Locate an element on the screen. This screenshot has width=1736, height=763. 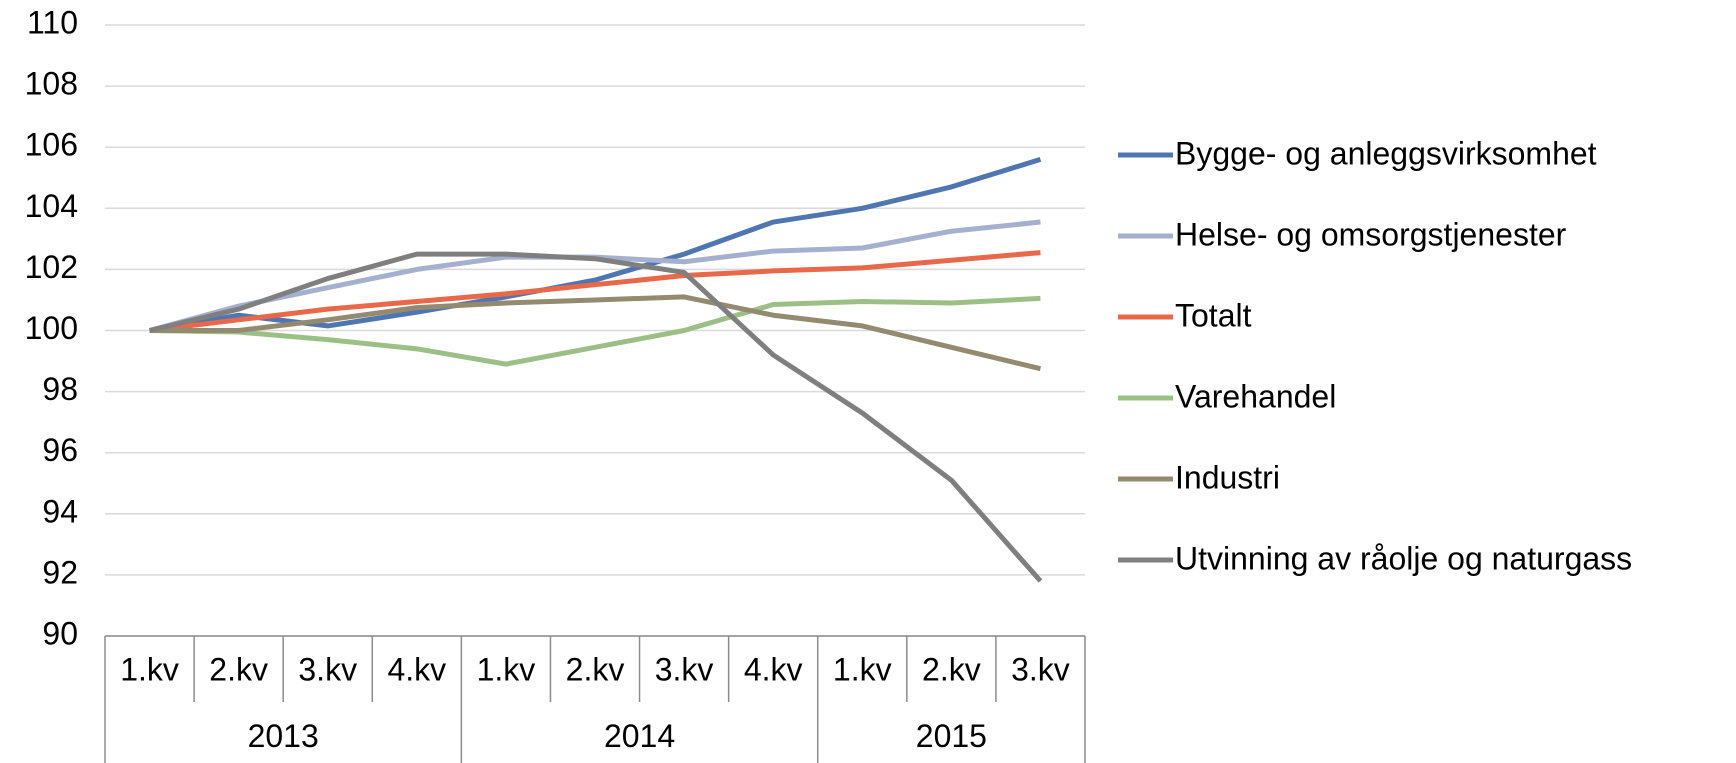
y-tick-label: 100 is located at coordinates (51, 328).